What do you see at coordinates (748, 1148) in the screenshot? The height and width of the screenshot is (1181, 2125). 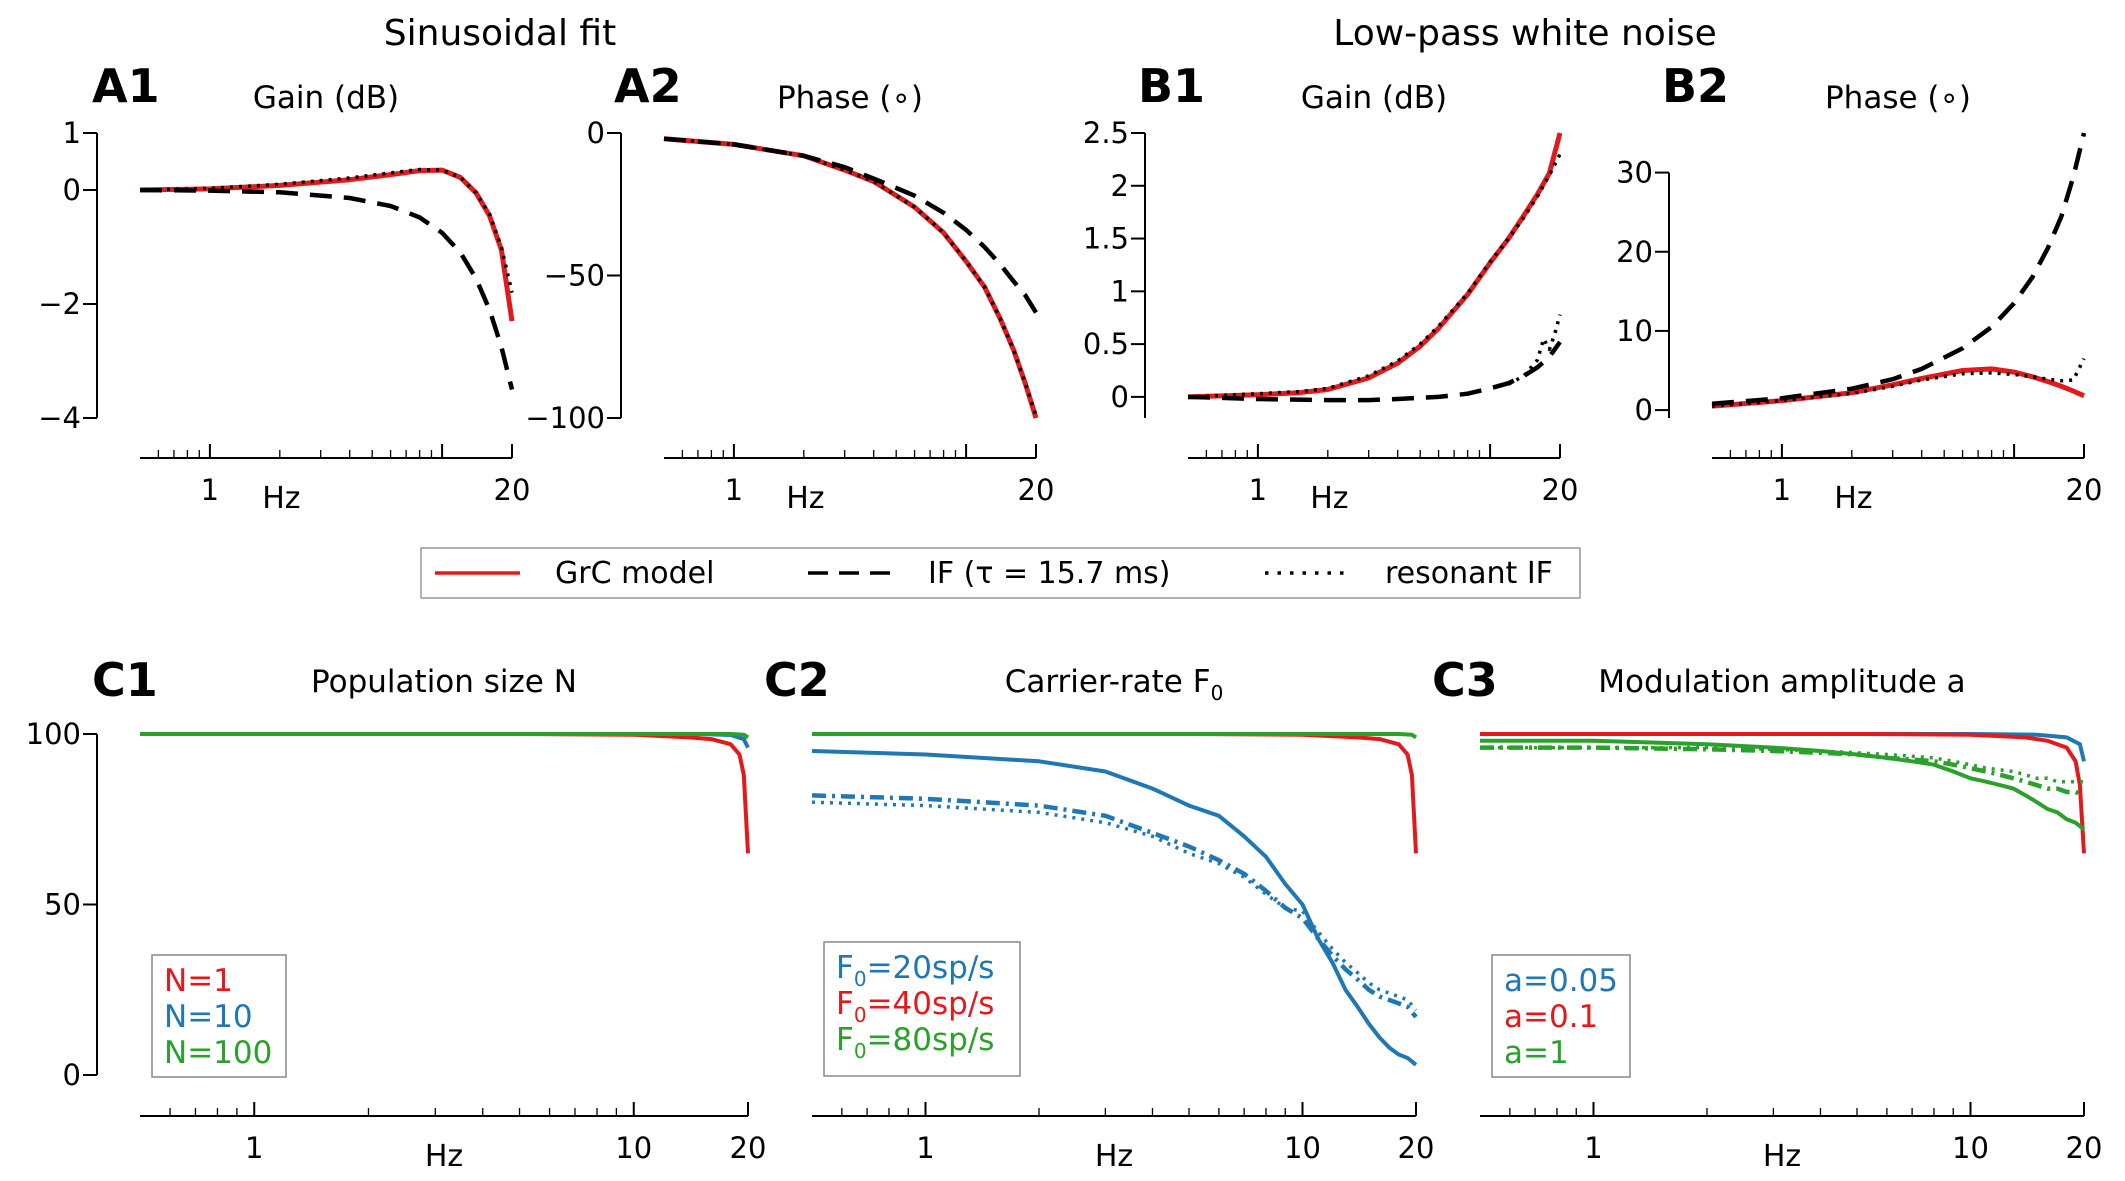 I see `x-tick-label-c1: 20` at bounding box center [748, 1148].